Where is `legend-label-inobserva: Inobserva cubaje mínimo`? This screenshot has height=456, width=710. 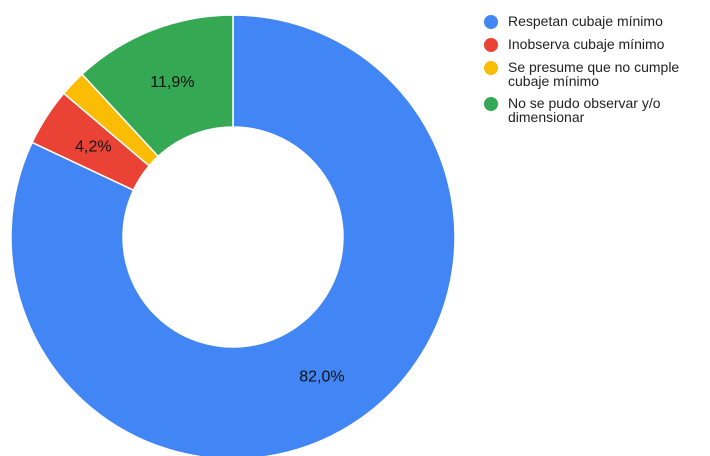 legend-label-inobserva: Inobserva cubaje mínimo is located at coordinates (586, 44).